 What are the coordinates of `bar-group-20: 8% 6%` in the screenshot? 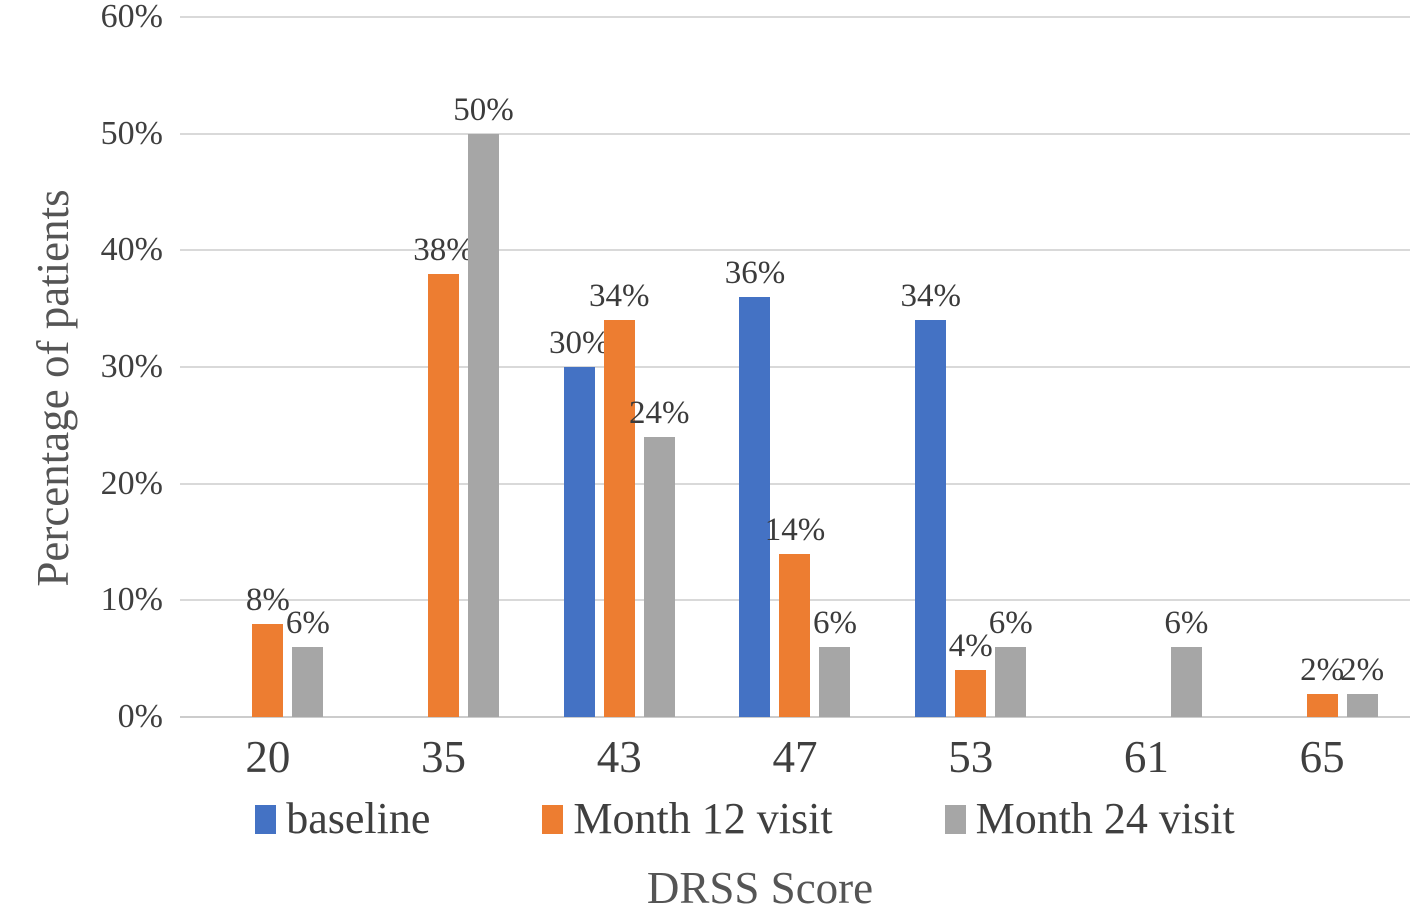 It's located at (268, 367).